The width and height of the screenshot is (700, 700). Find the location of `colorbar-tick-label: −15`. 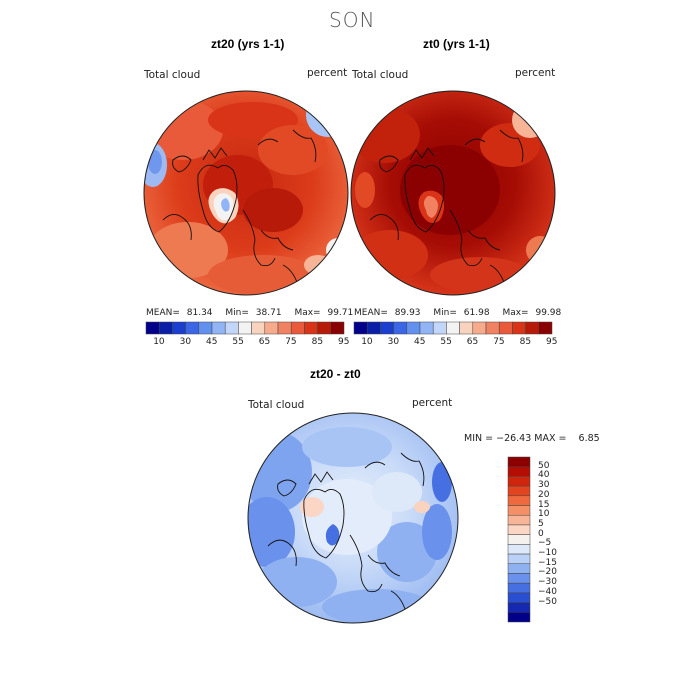

colorbar-tick-label: −15 is located at coordinates (547, 562).